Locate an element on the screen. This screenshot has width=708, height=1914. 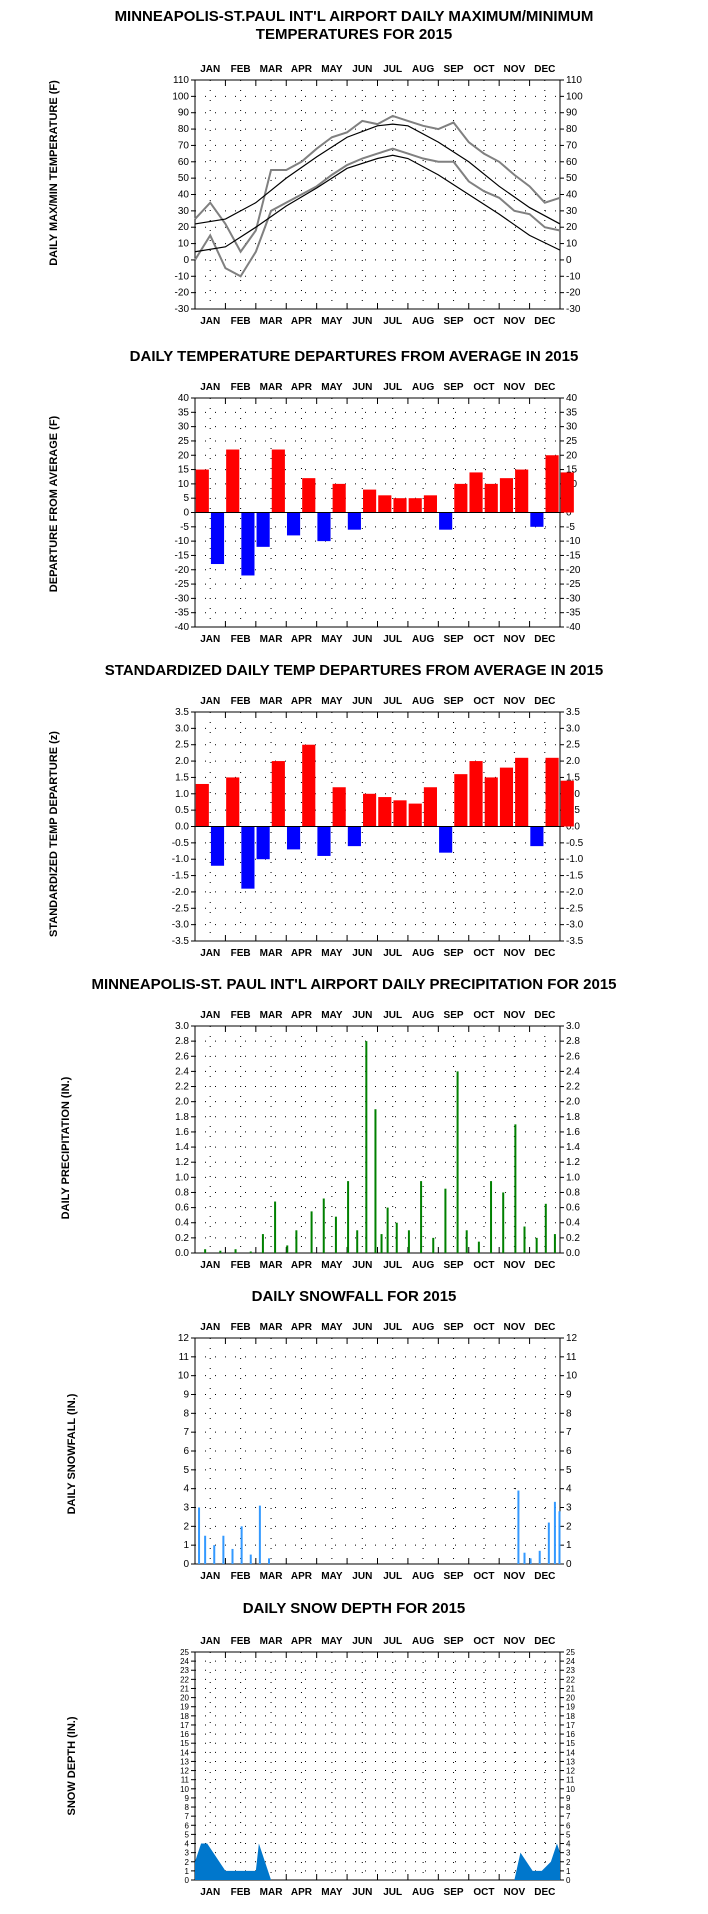
y-tick-label-right: 7 is located at coordinates (568, 1816).